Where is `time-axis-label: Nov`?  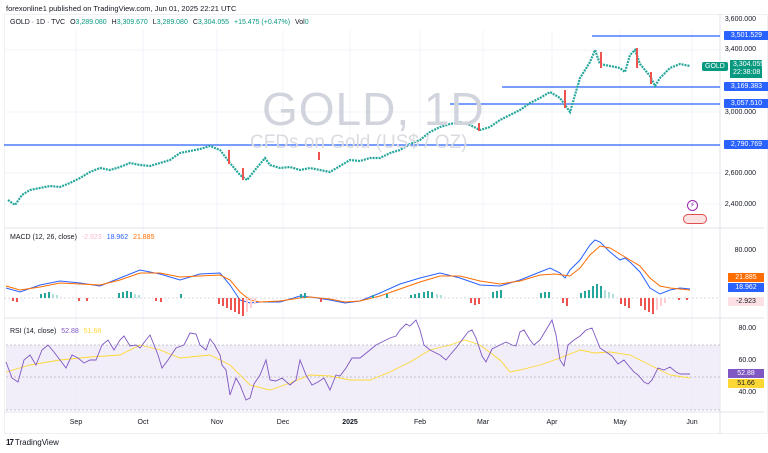
time-axis-label: Nov is located at coordinates (217, 422).